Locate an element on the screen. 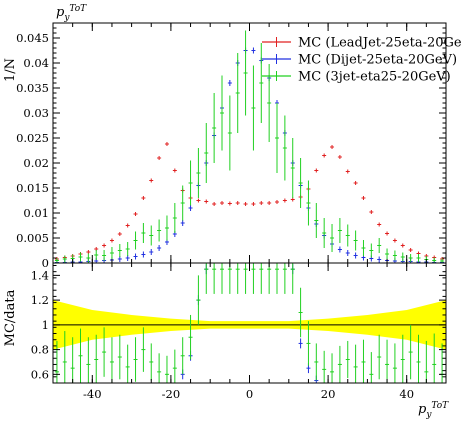 This screenshot has width=461, height=427. top-ytick-label: 0.035 is located at coordinates (32, 88).